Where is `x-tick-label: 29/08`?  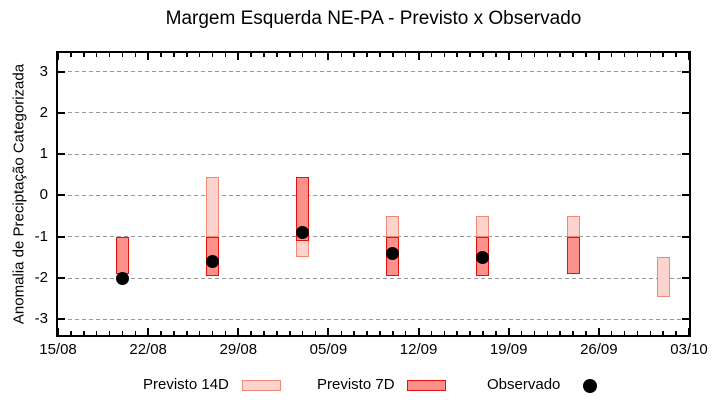
x-tick-label: 29/08 is located at coordinates (238, 349).